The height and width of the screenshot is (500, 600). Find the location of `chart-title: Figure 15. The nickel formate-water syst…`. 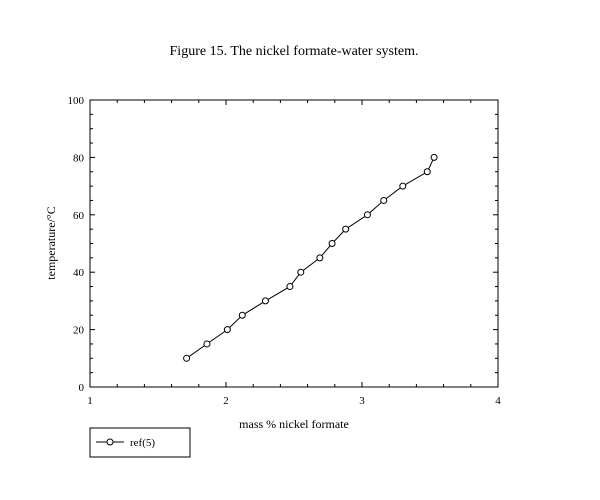

chart-title: Figure 15. The nickel formate-water syst… is located at coordinates (294, 51).